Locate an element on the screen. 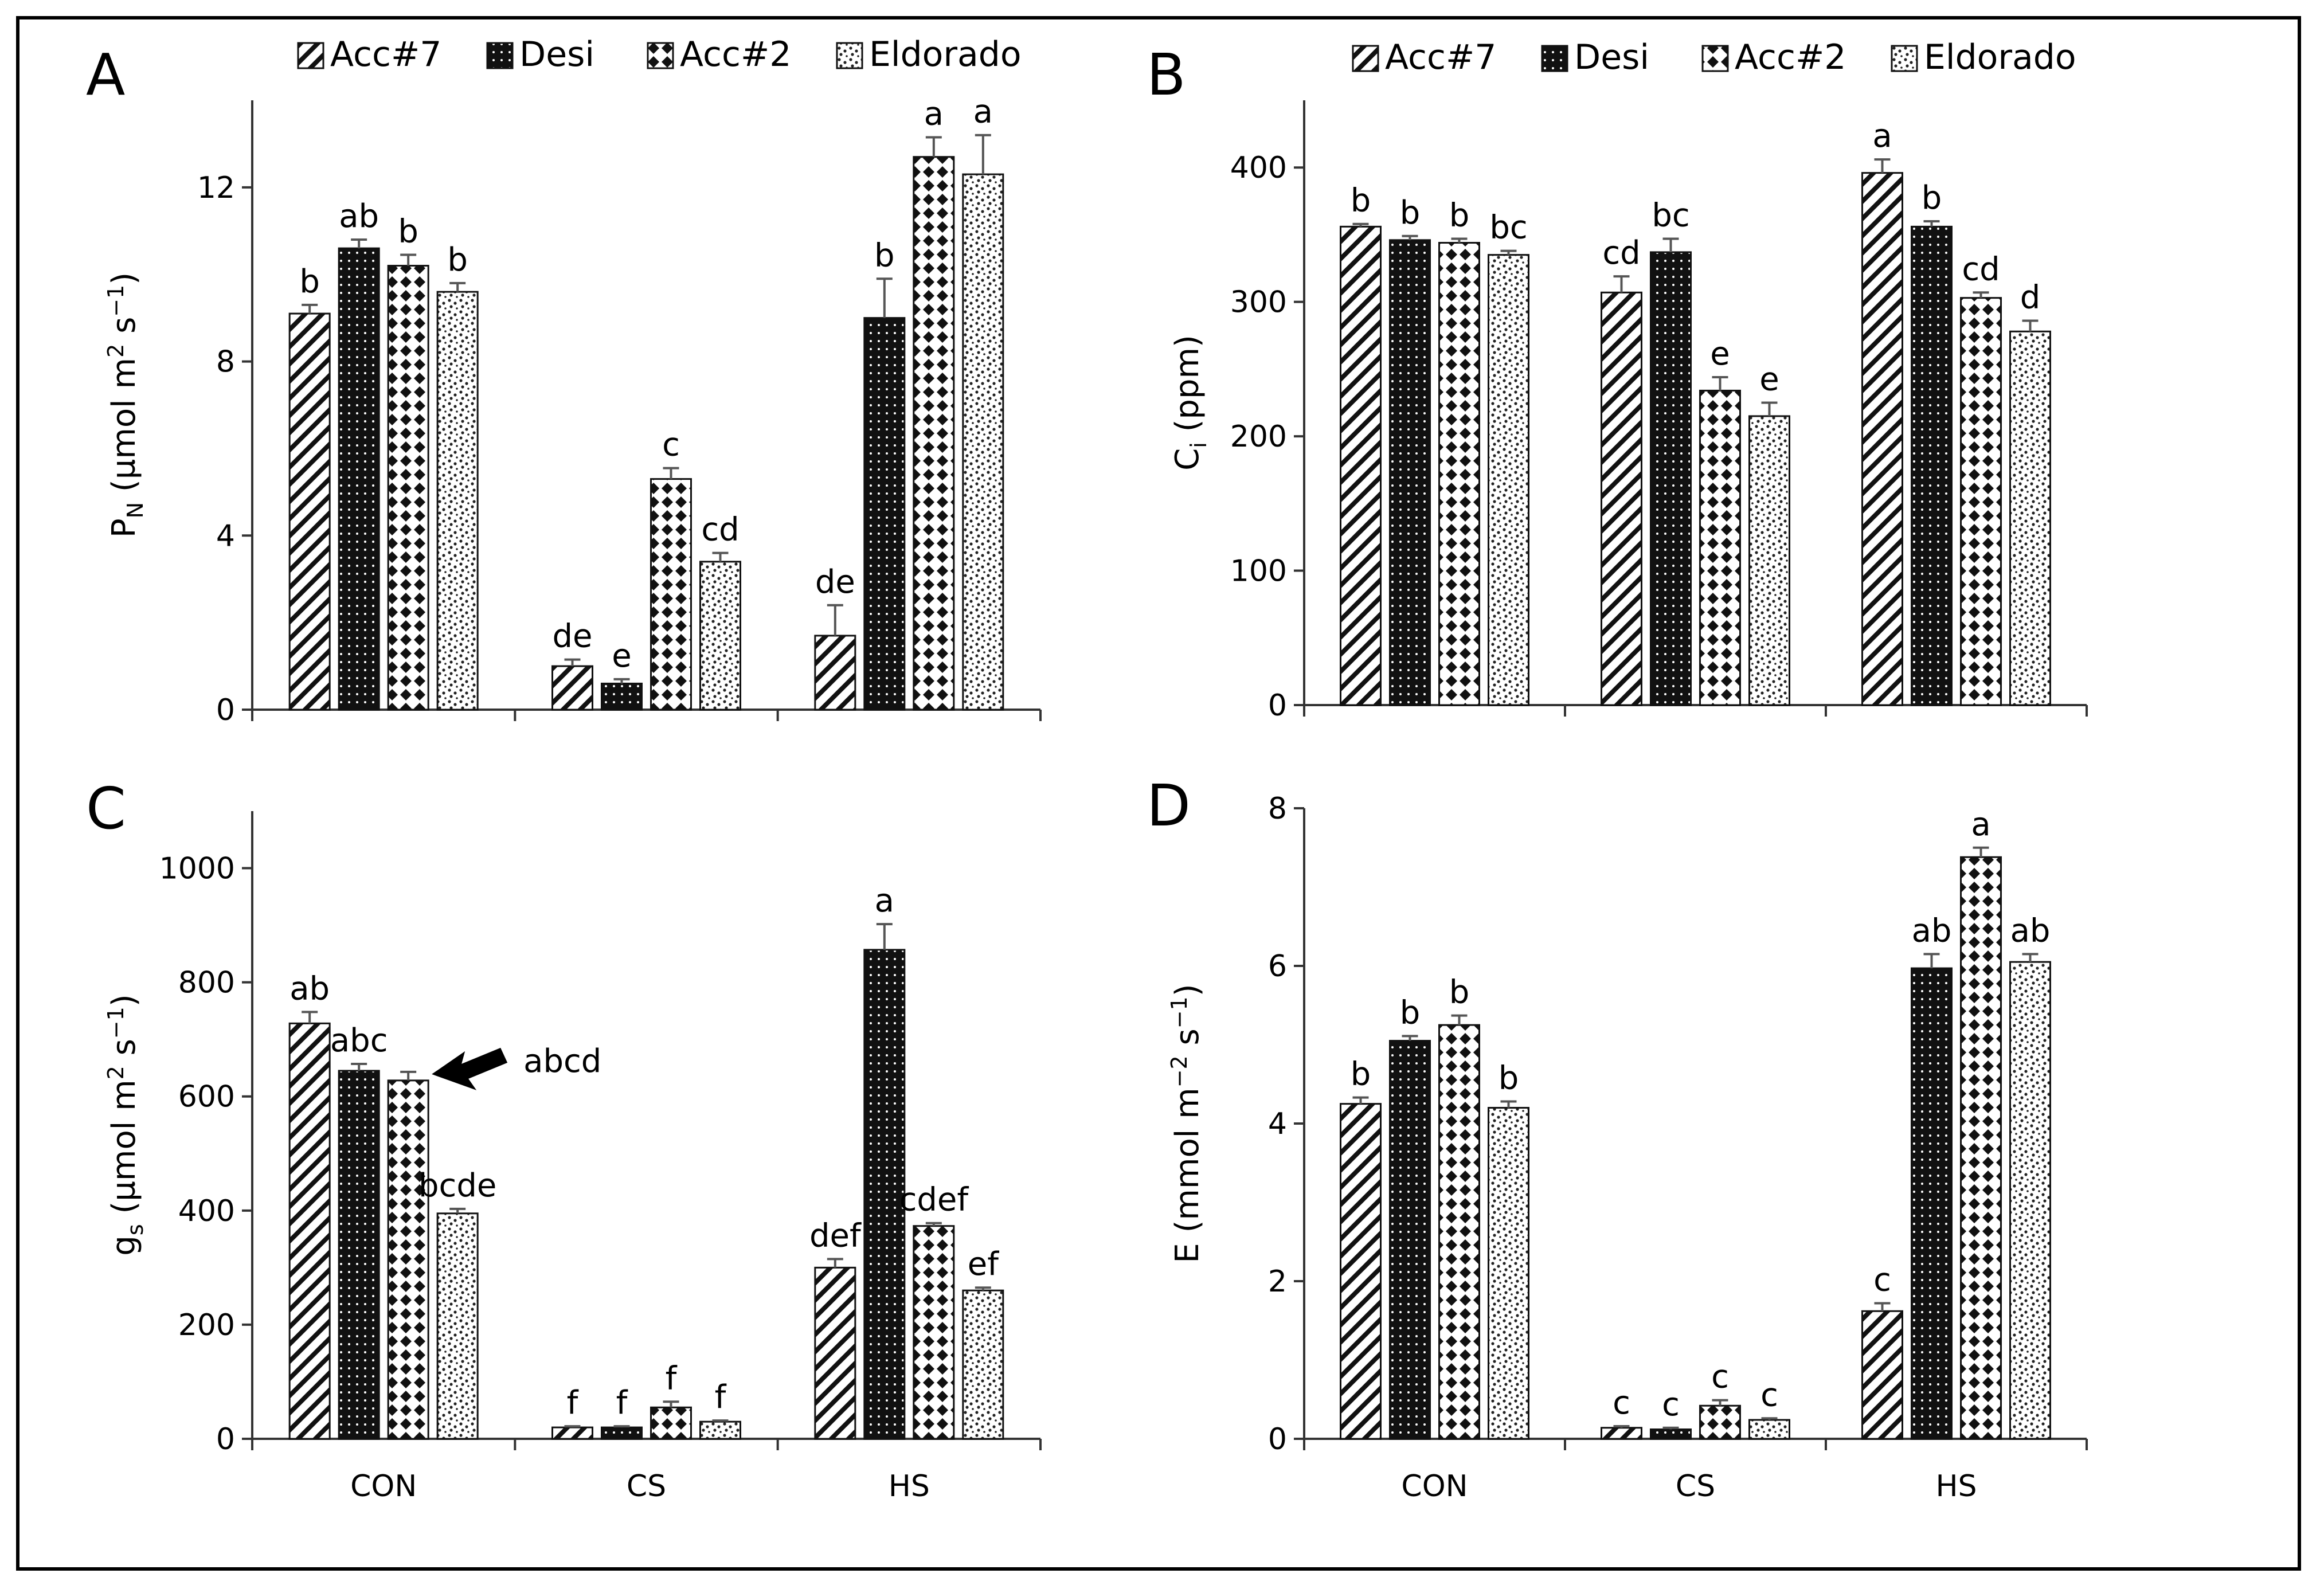  y-axis-label-part: P is located at coordinates (124, 528).